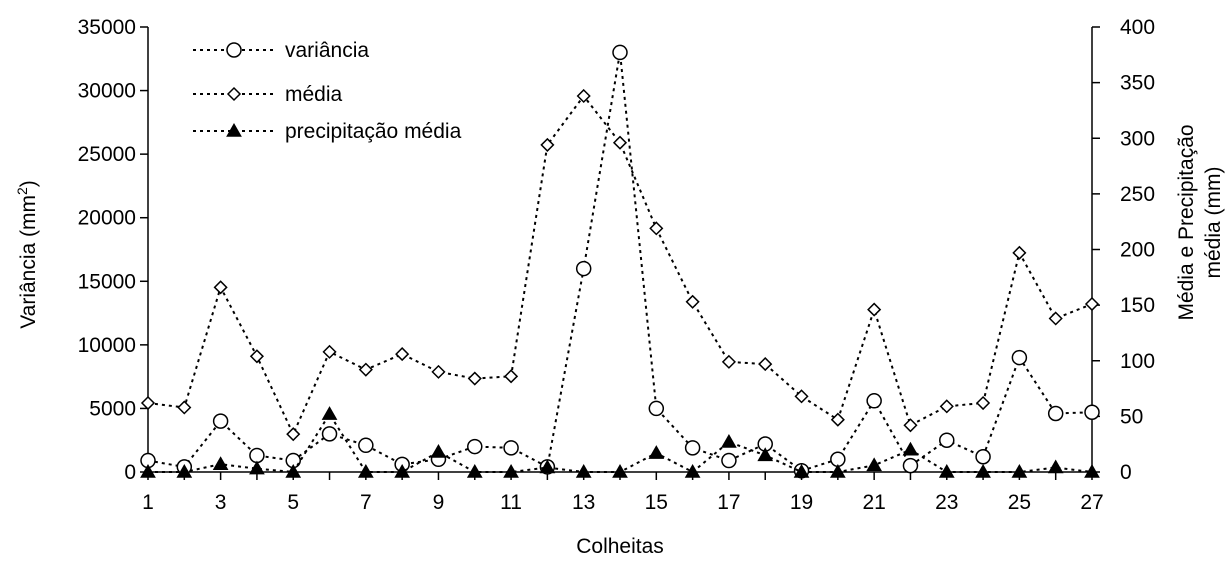 Image resolution: width=1228 pixels, height=565 pixels. I want to click on series-triangle, so click(620, 442).